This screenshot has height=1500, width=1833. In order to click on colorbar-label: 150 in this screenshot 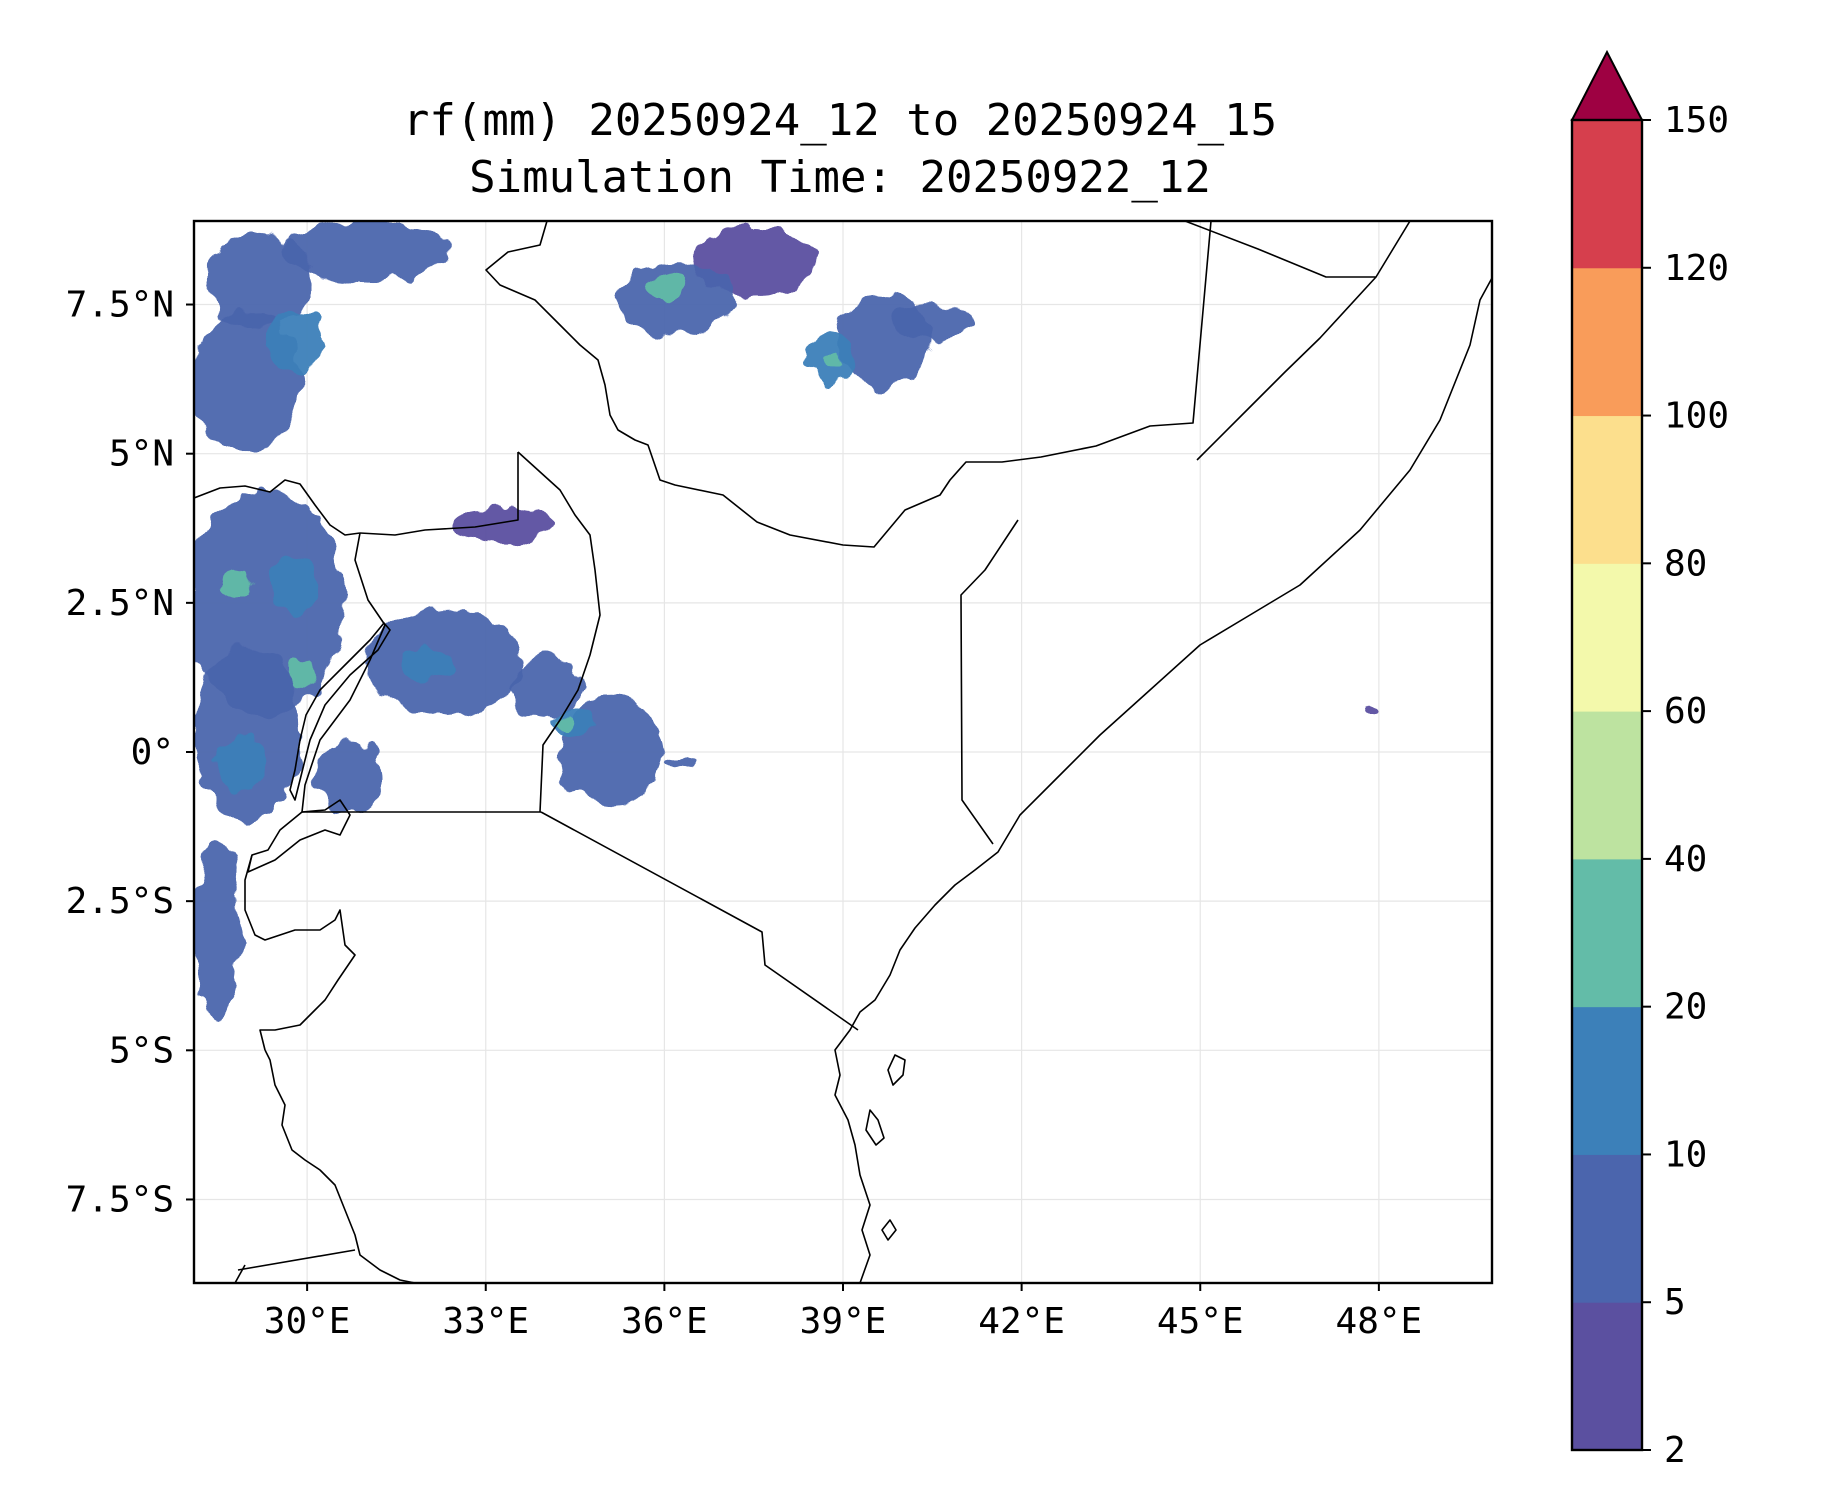, I will do `click(1696, 120)`.